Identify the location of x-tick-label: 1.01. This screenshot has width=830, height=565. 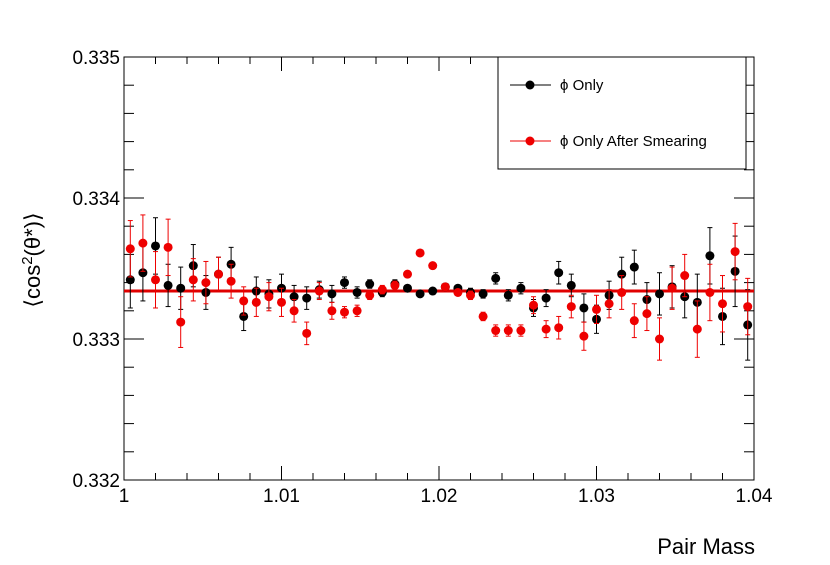
(281, 496).